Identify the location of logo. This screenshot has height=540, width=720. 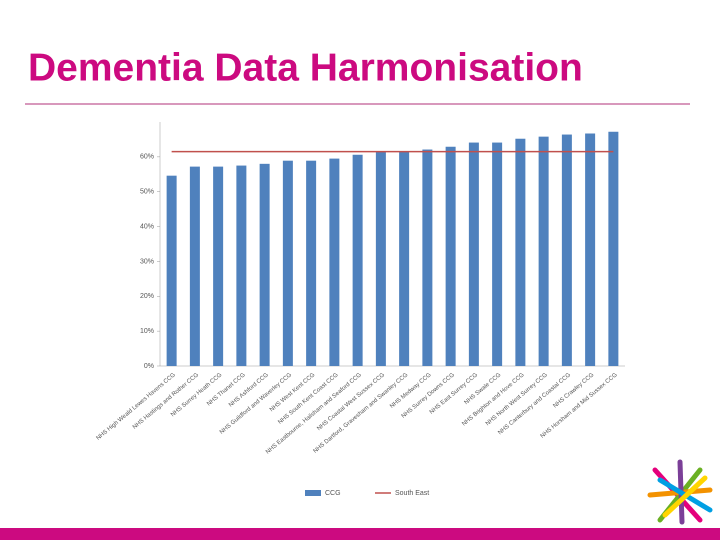
(680, 492).